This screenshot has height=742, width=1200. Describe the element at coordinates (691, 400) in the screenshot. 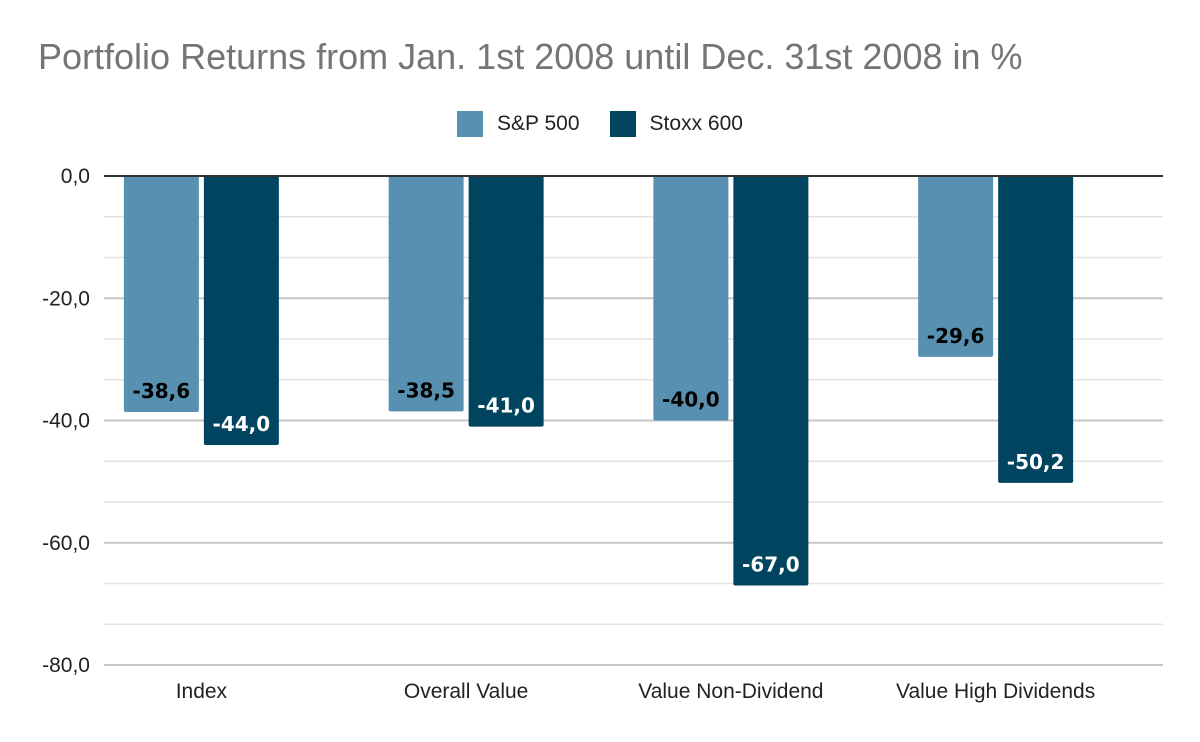

I see `data-label: -40,0` at that location.